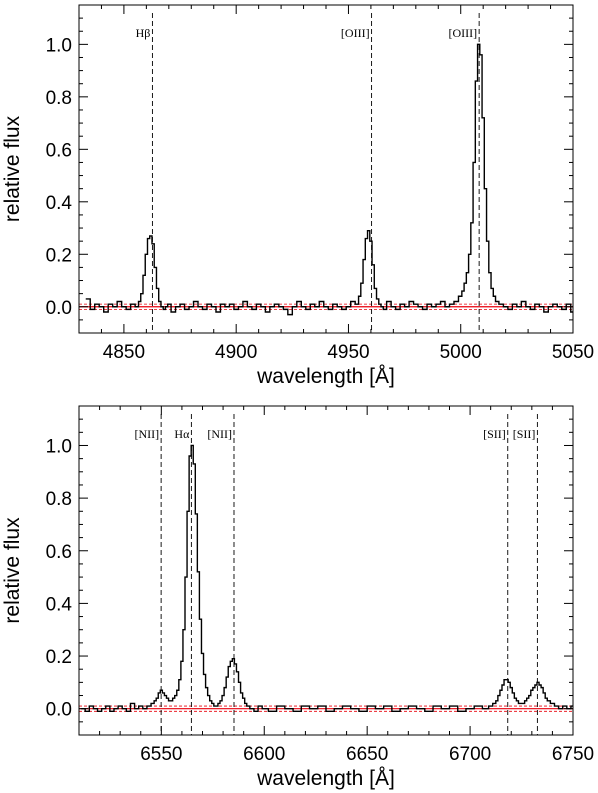 Image resolution: width=598 pixels, height=793 pixels. Describe the element at coordinates (143, 33) in the screenshot. I see `line-marker-label: Hβ` at that location.